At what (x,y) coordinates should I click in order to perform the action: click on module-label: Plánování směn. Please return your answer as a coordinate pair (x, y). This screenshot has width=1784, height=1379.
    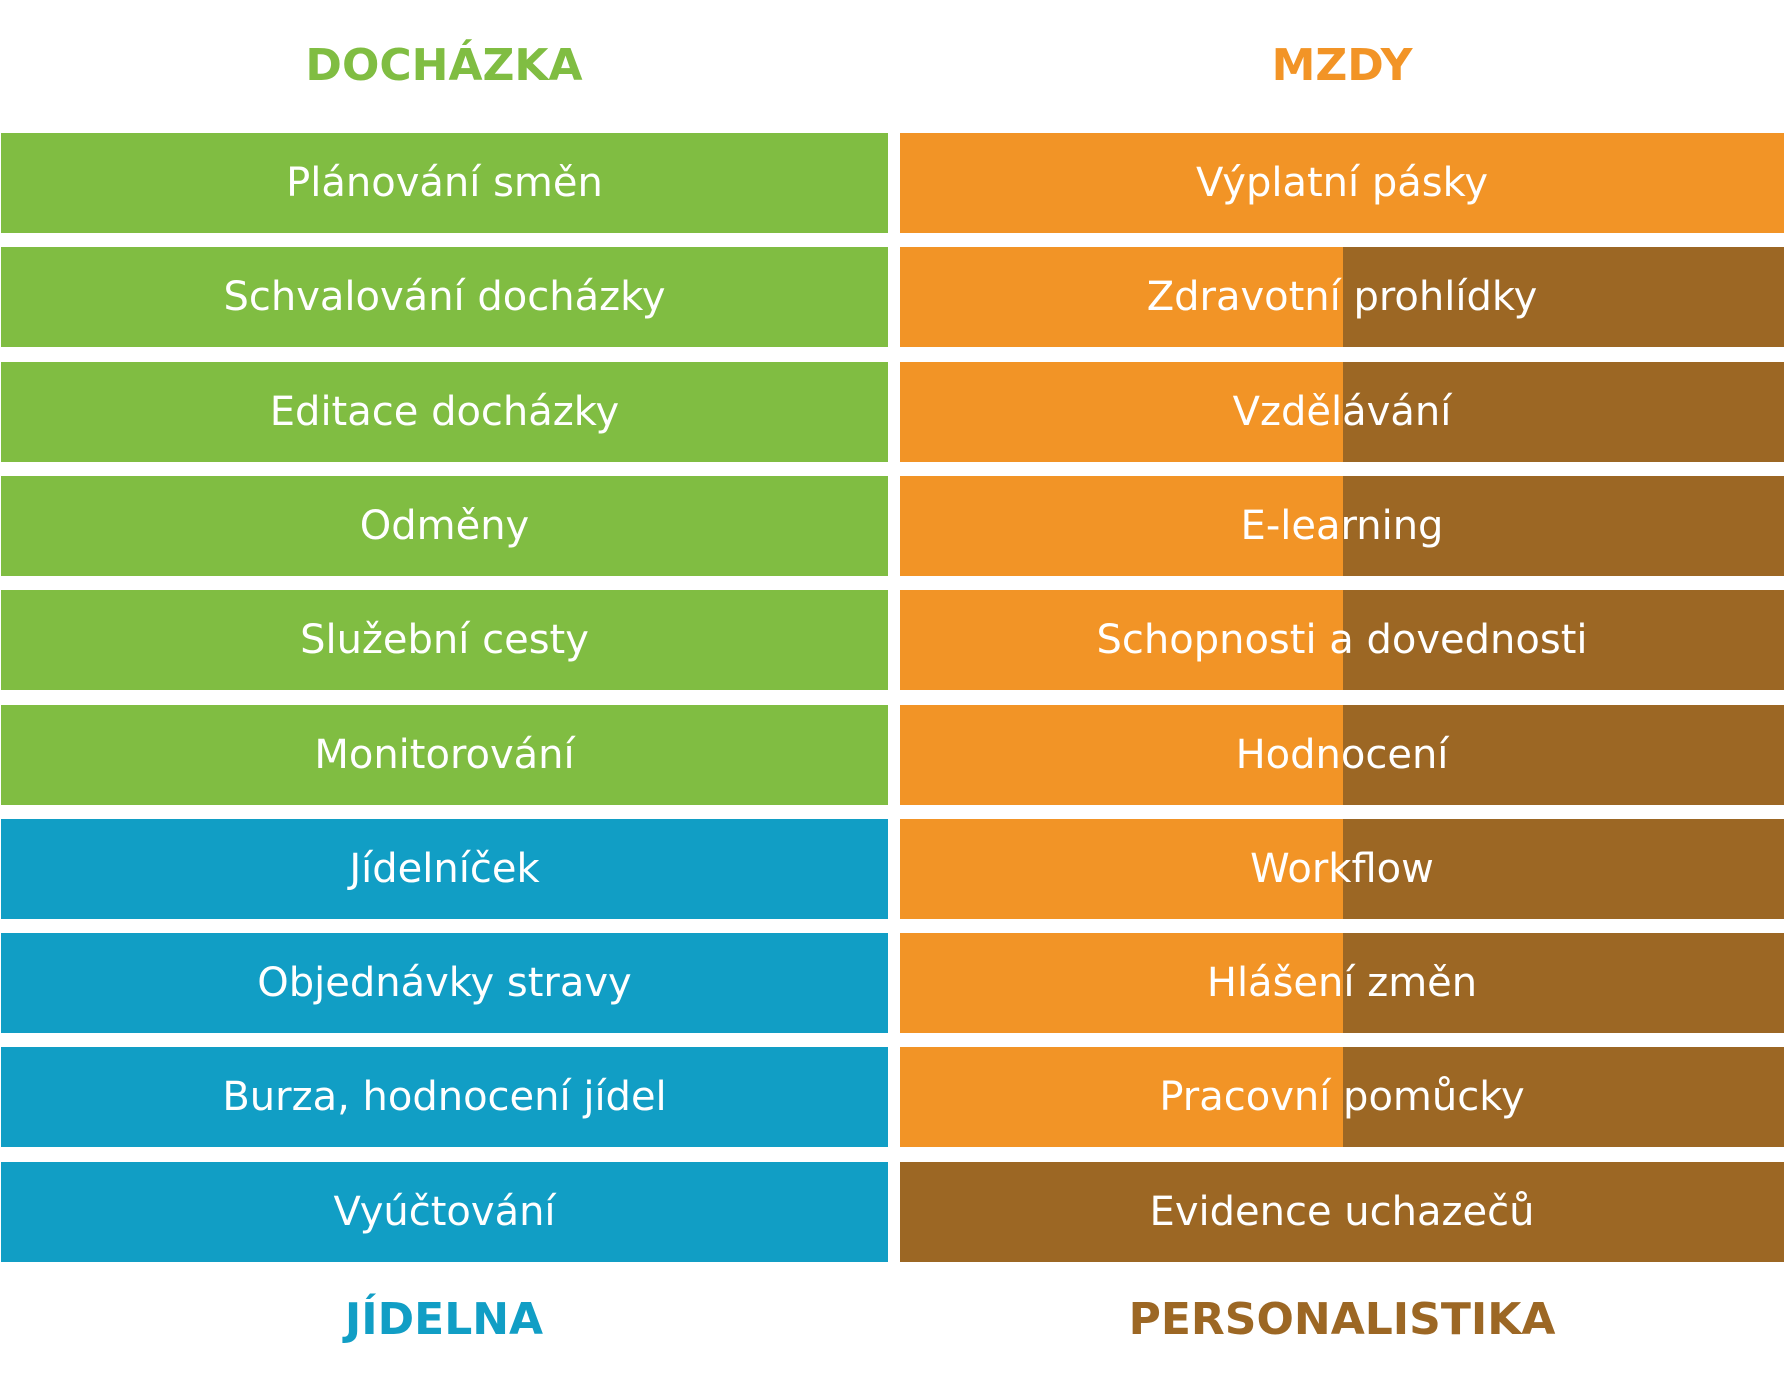
    Looking at the image, I should click on (444, 183).